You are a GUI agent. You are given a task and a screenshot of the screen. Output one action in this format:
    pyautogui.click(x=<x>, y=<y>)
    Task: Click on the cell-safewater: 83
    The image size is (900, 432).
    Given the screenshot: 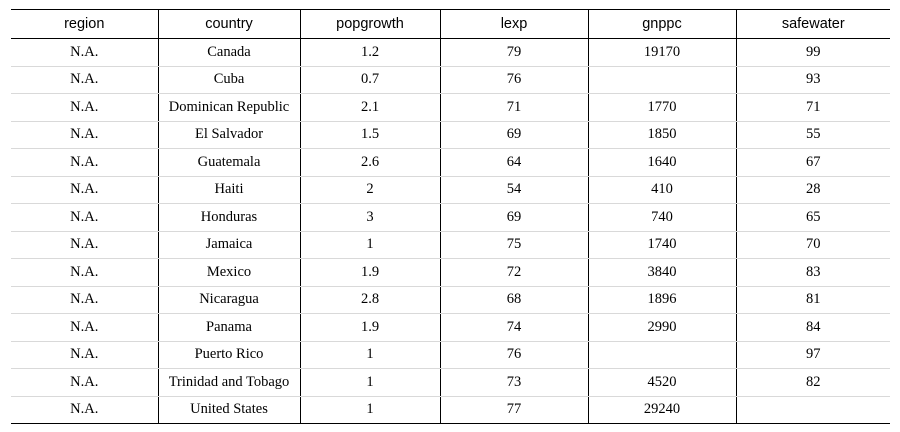 What is the action you would take?
    pyautogui.click(x=812, y=272)
    